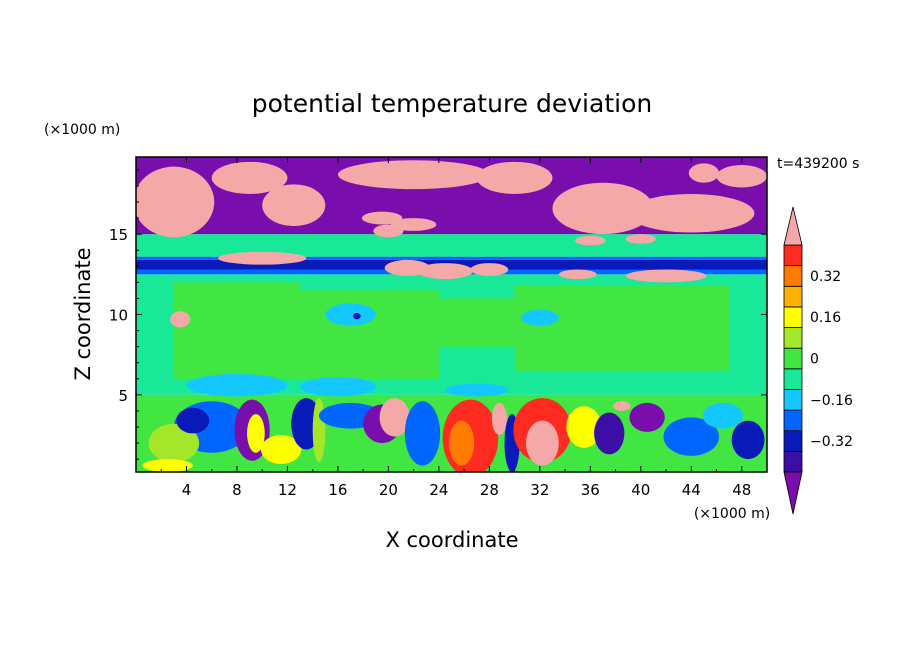  Describe the element at coordinates (337, 490) in the screenshot. I see `x-tick-label: 16` at that location.